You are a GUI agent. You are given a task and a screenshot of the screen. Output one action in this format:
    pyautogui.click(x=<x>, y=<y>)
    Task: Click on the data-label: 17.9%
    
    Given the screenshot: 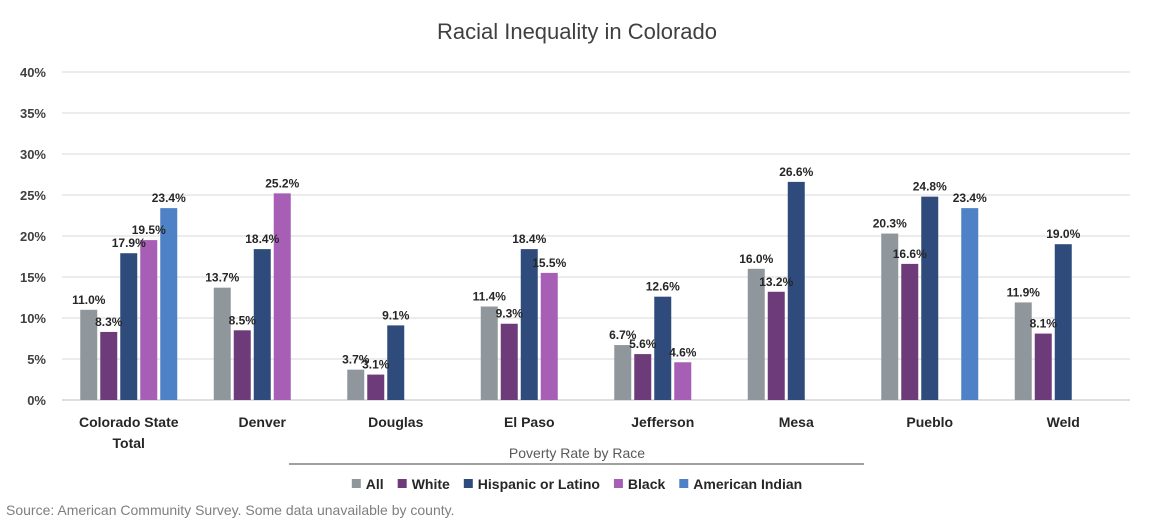 What is the action you would take?
    pyautogui.click(x=129, y=243)
    